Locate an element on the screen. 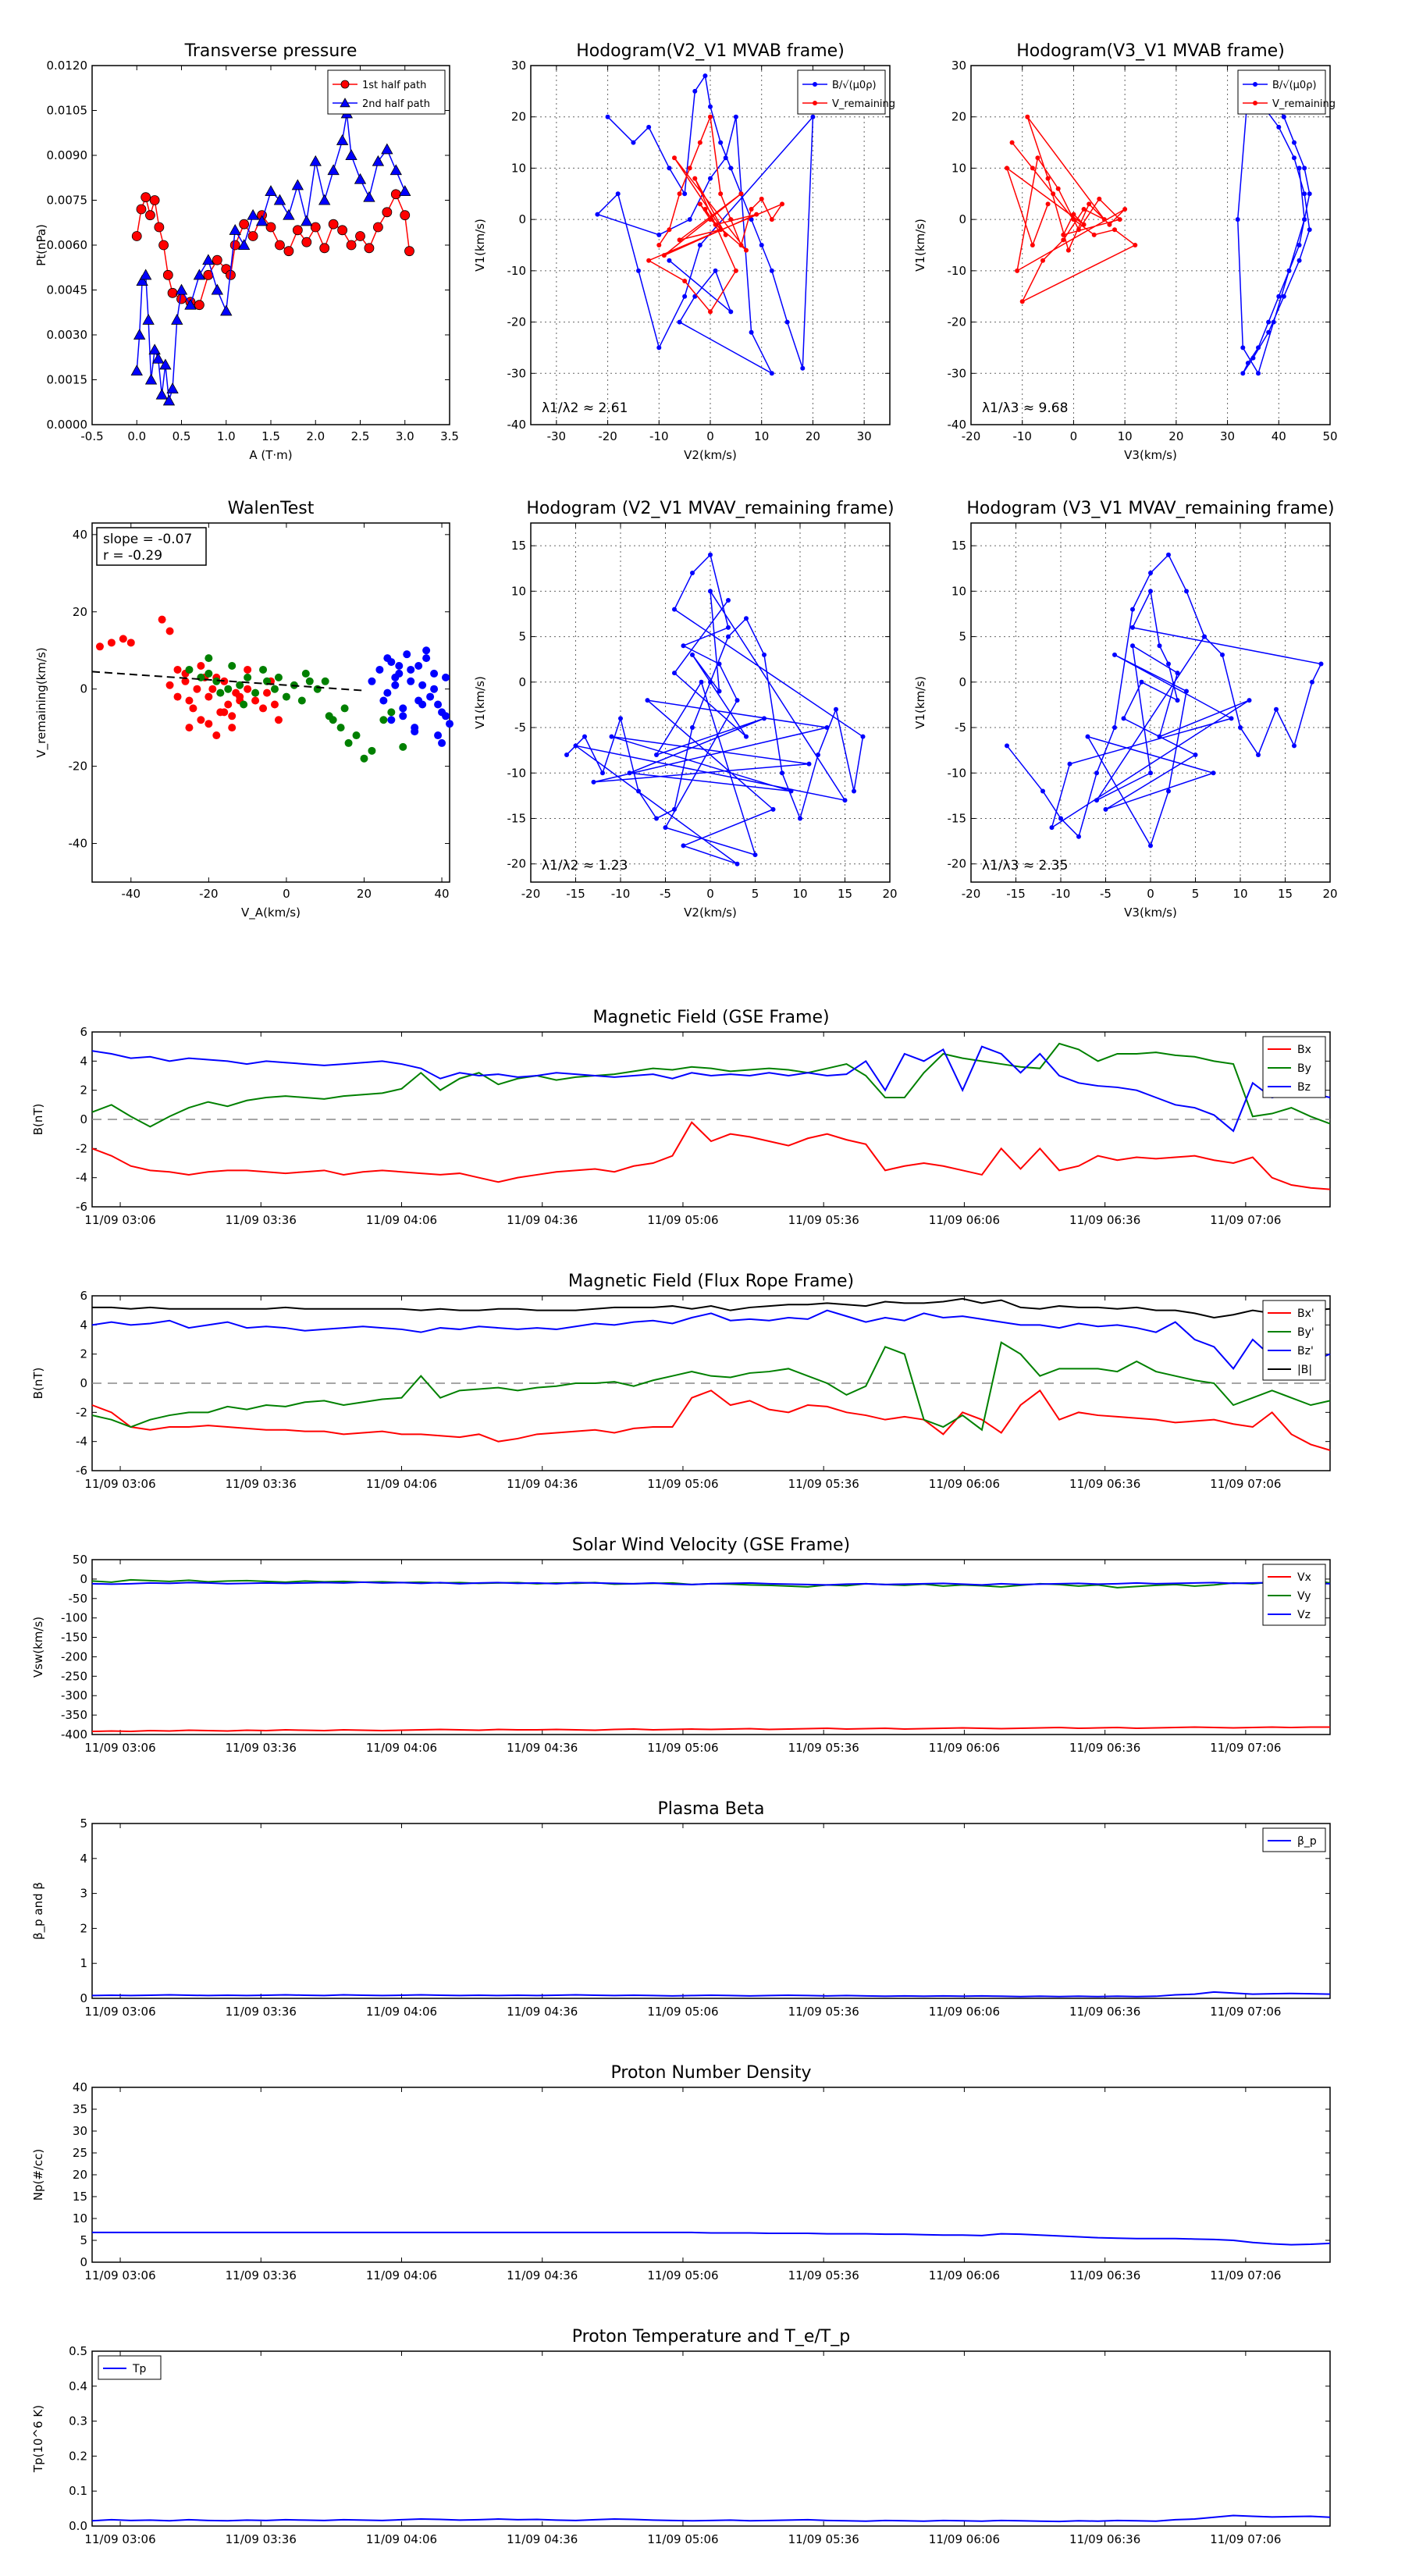  x-tick-label: 11/09 05:06 is located at coordinates (682, 1748).